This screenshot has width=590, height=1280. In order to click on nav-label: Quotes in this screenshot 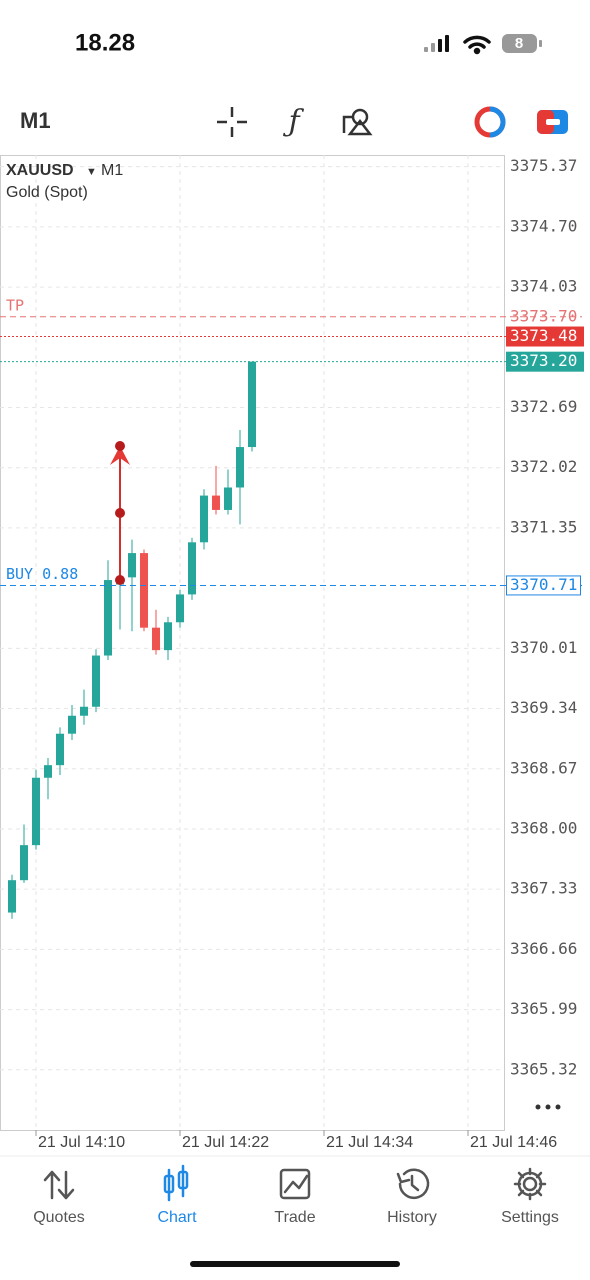, I will do `click(59, 1217)`.